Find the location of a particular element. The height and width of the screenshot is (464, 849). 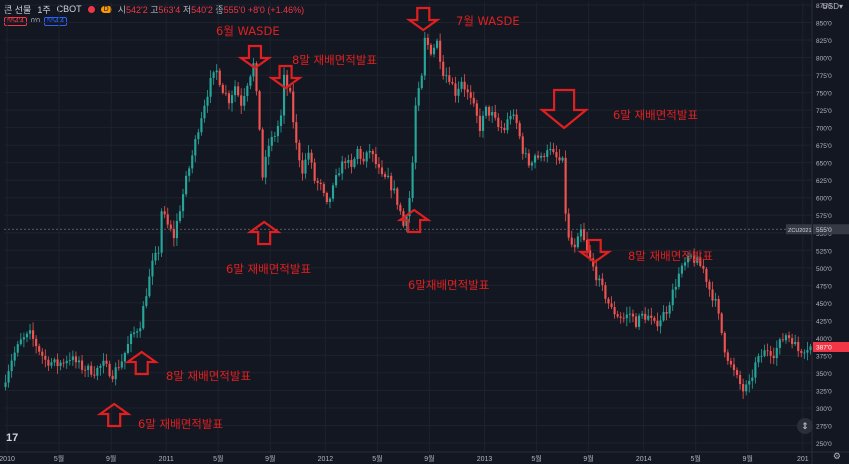

annotation-label: 6말 재배면적발표 is located at coordinates (180, 424).